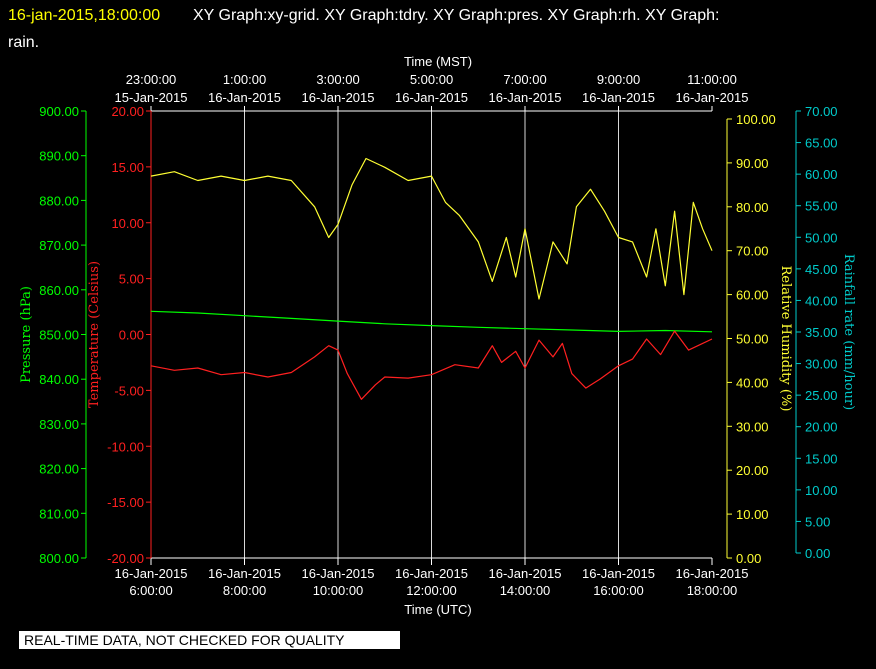 This screenshot has height=669, width=876. What do you see at coordinates (127, 223) in the screenshot?
I see `temperature-tick-label: 10.00` at bounding box center [127, 223].